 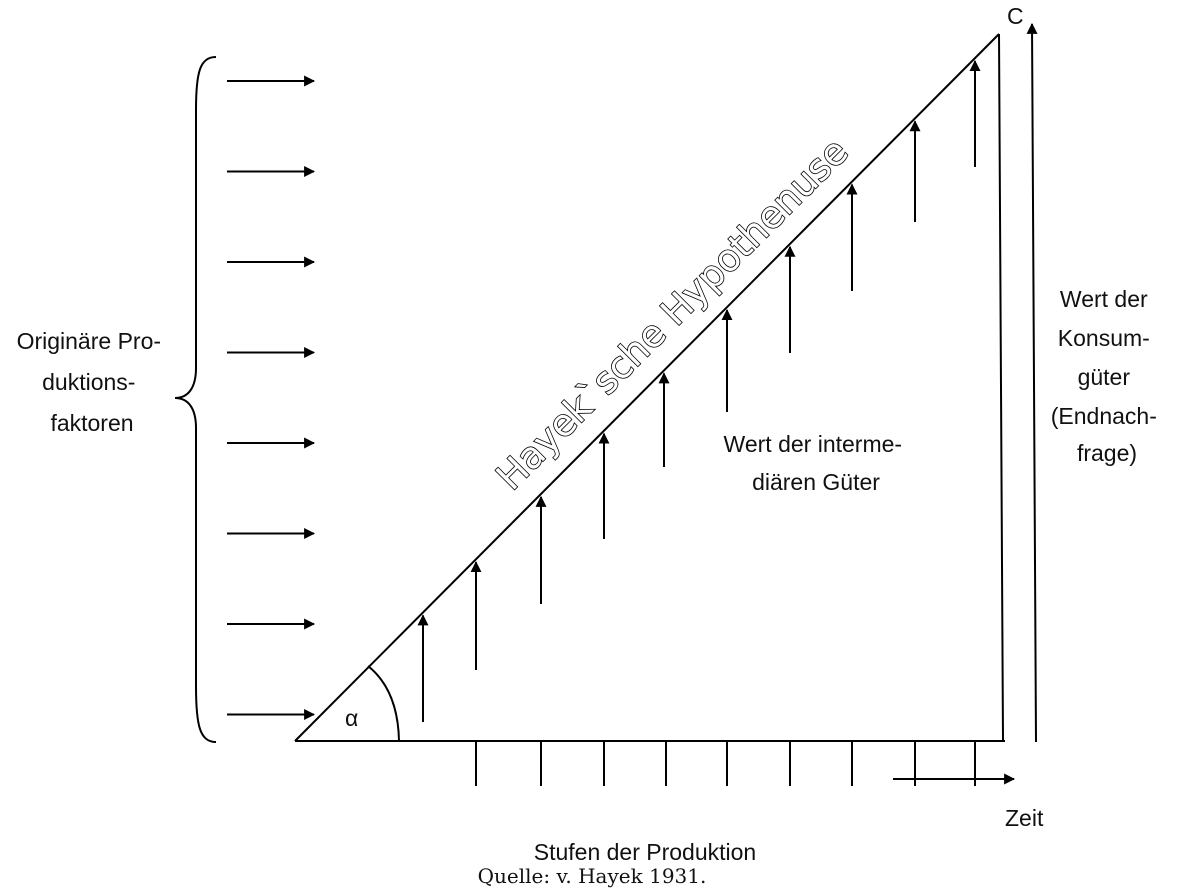 What do you see at coordinates (725, 763) in the screenshot?
I see `stage-ticks-group` at bounding box center [725, 763].